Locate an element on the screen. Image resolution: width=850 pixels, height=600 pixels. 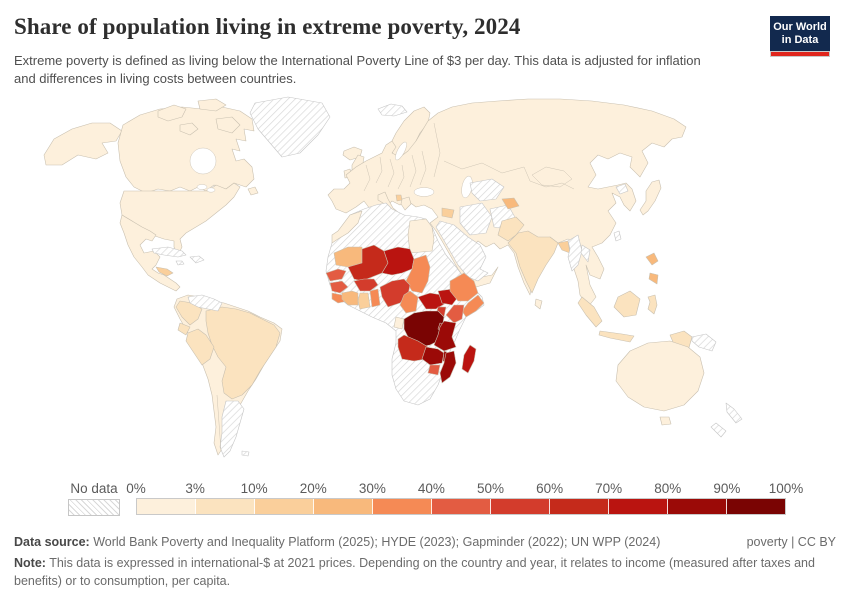
legend-color-bar is located at coordinates (461, 506).